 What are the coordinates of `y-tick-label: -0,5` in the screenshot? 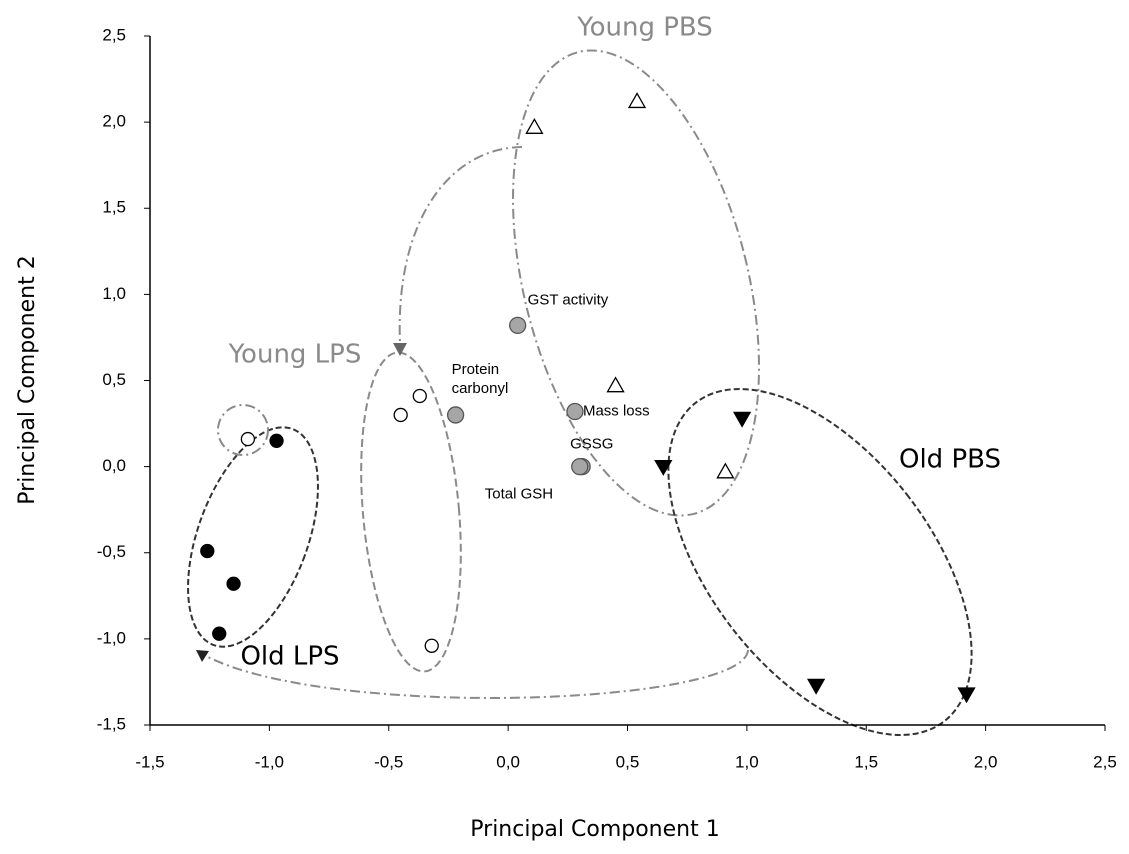 It's located at (111, 551).